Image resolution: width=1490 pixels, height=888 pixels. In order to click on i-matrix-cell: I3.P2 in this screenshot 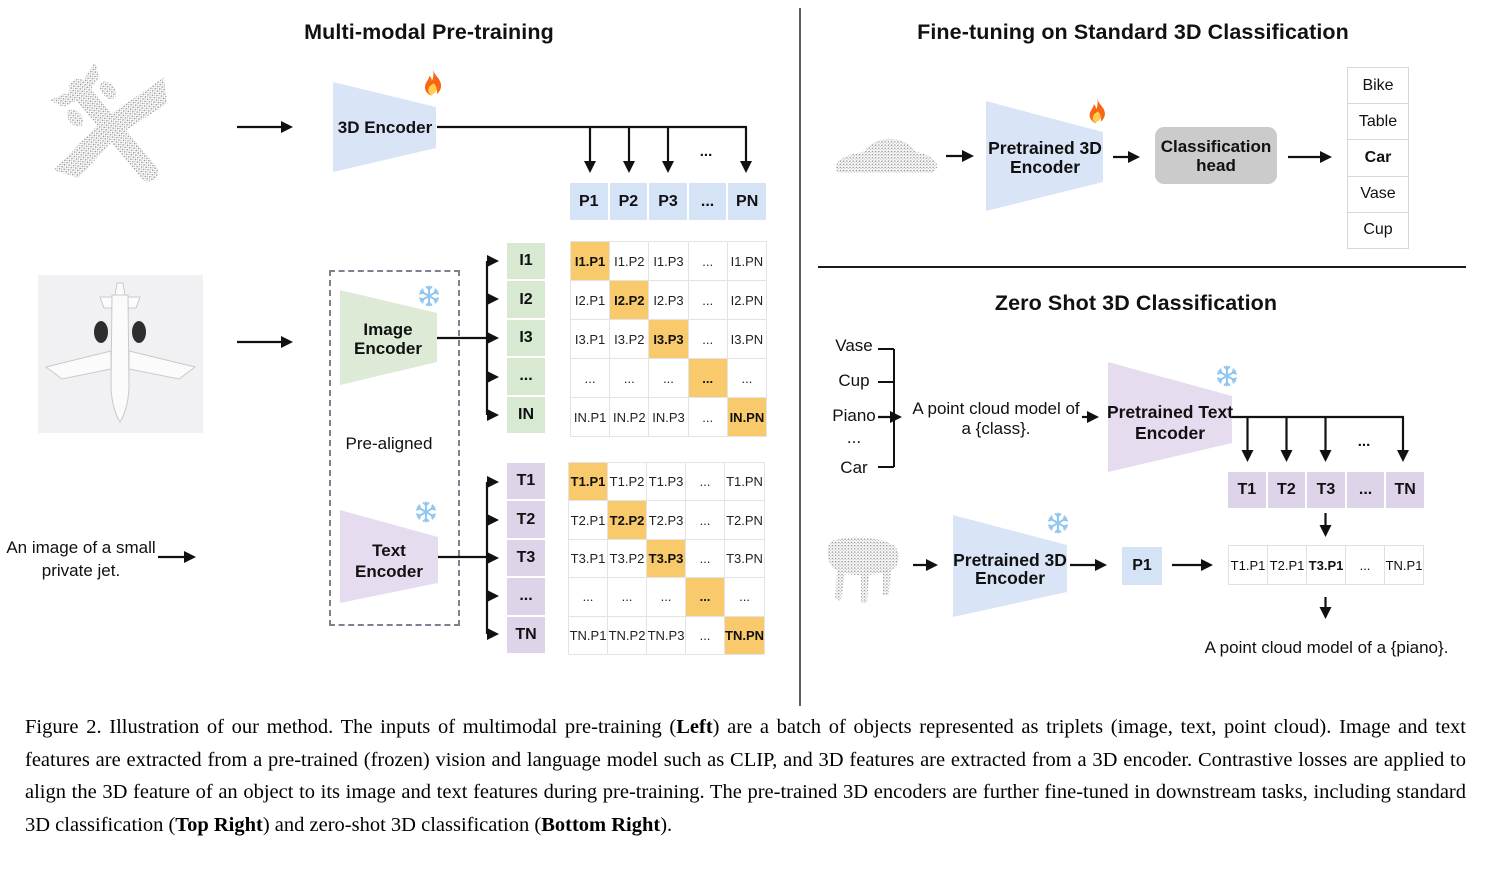, I will do `click(629, 339)`.